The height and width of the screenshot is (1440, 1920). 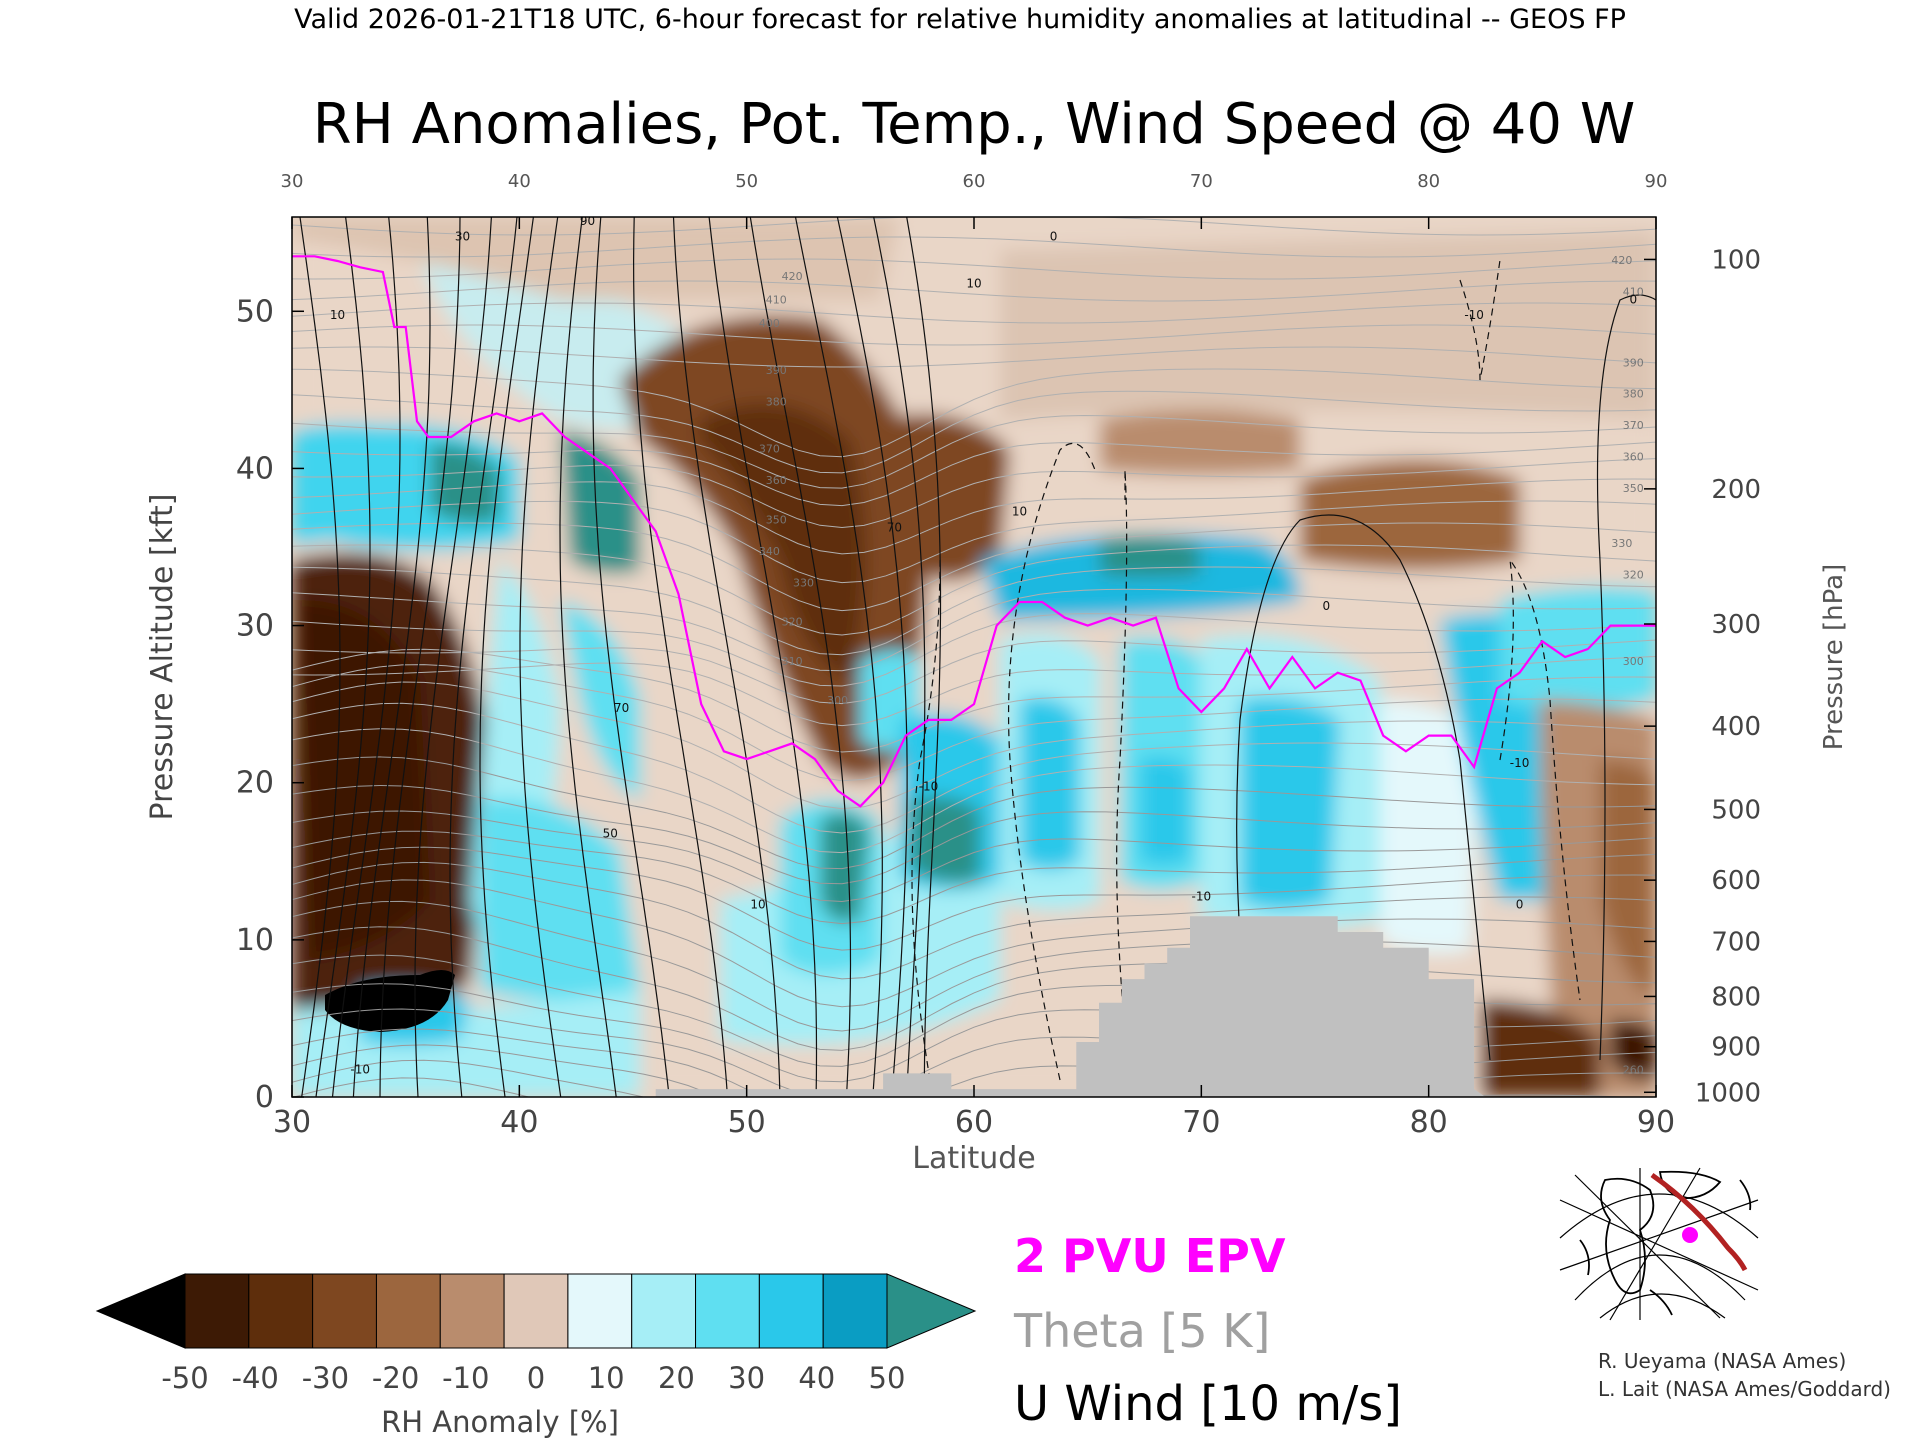 What do you see at coordinates (325, 1378) in the screenshot?
I see `colorbar-tick-label: -30` at bounding box center [325, 1378].